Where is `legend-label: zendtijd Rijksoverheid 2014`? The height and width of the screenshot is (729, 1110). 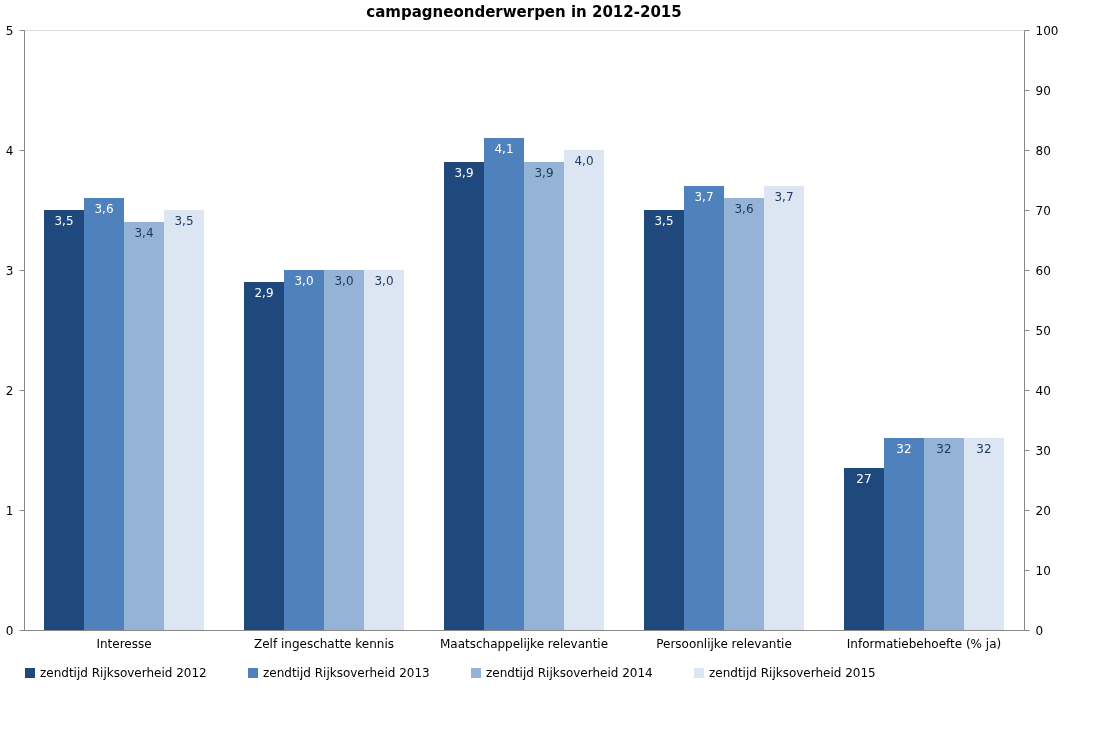 legend-label: zendtijd Rijksoverheid 2014 is located at coordinates (569, 673).